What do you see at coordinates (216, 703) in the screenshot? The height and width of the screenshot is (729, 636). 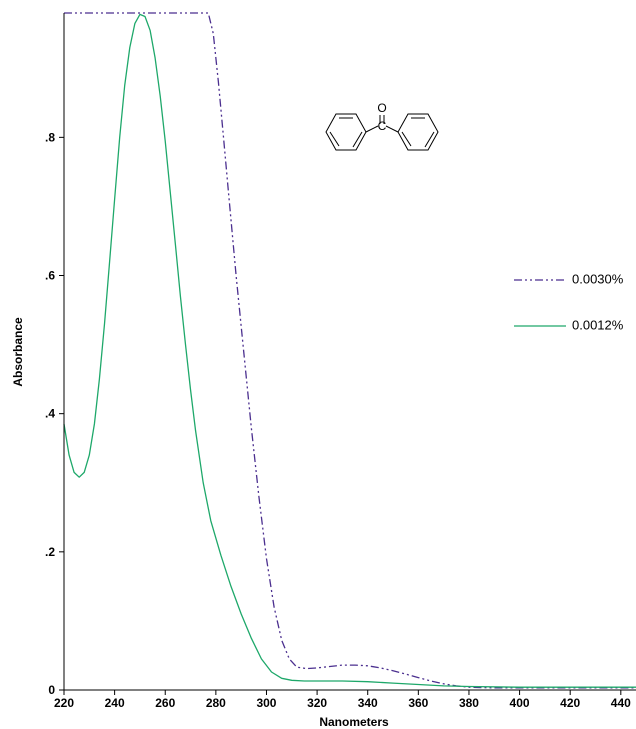 I see `x-tick-label: 280` at bounding box center [216, 703].